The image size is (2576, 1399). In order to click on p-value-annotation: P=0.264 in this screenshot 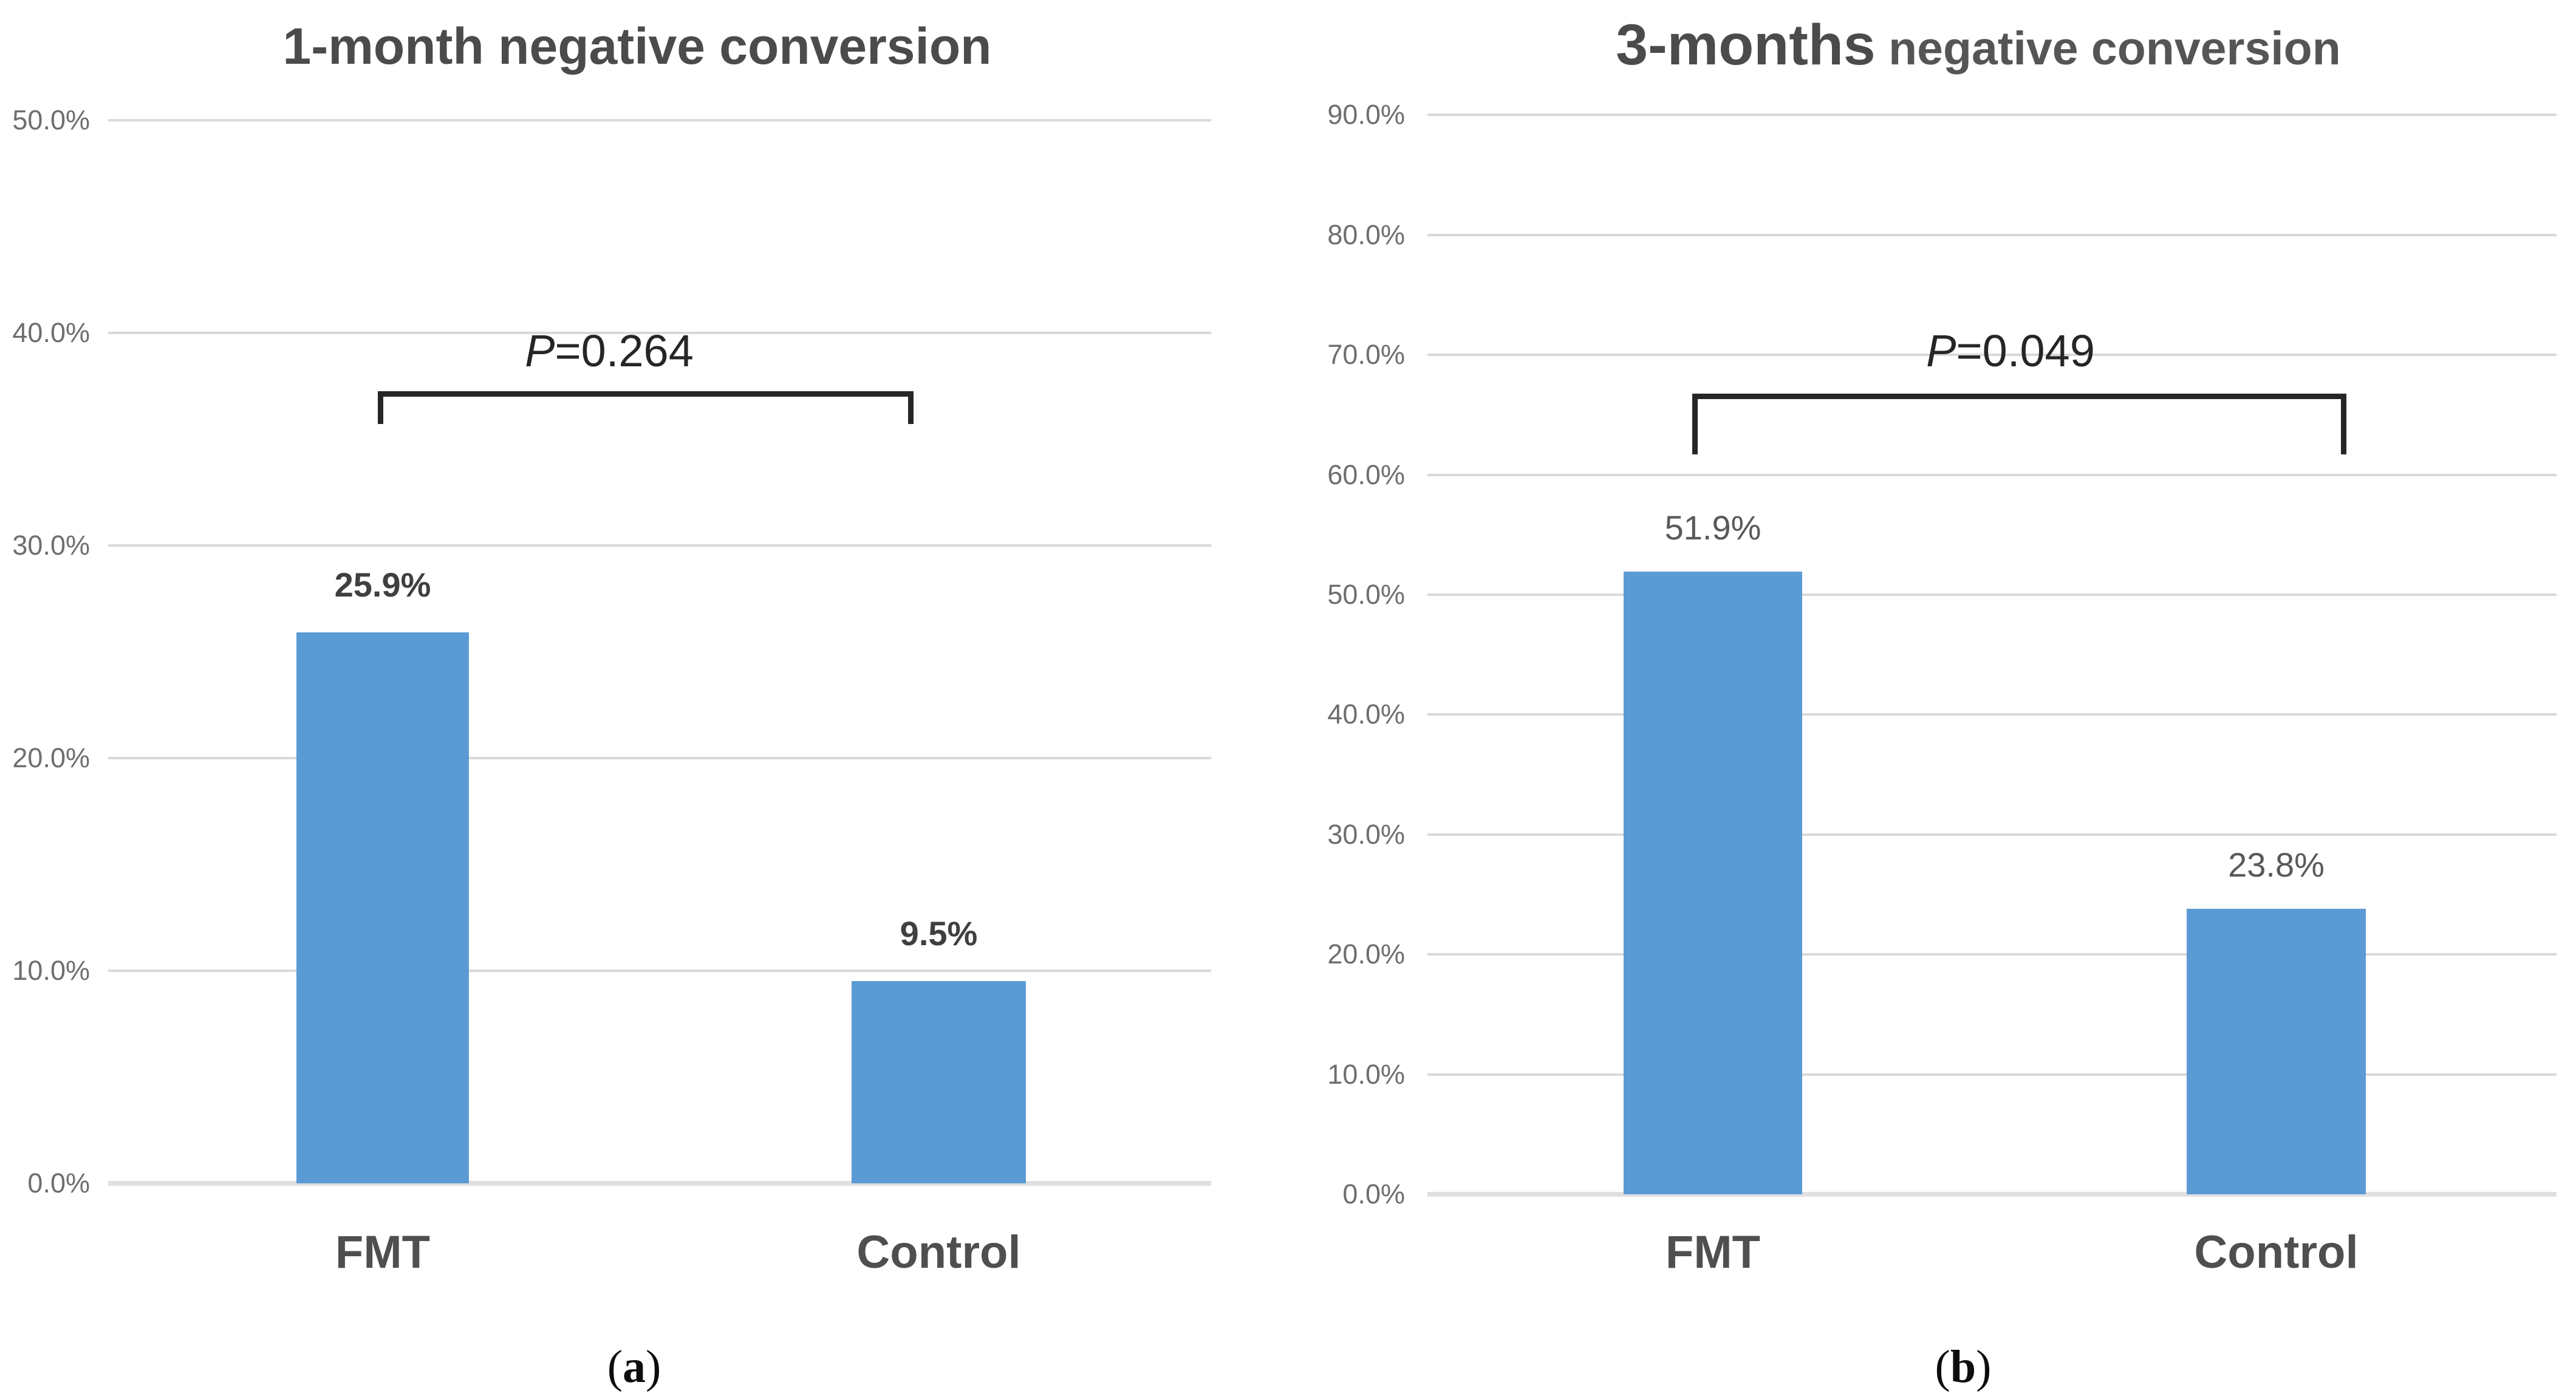, I will do `click(609, 351)`.